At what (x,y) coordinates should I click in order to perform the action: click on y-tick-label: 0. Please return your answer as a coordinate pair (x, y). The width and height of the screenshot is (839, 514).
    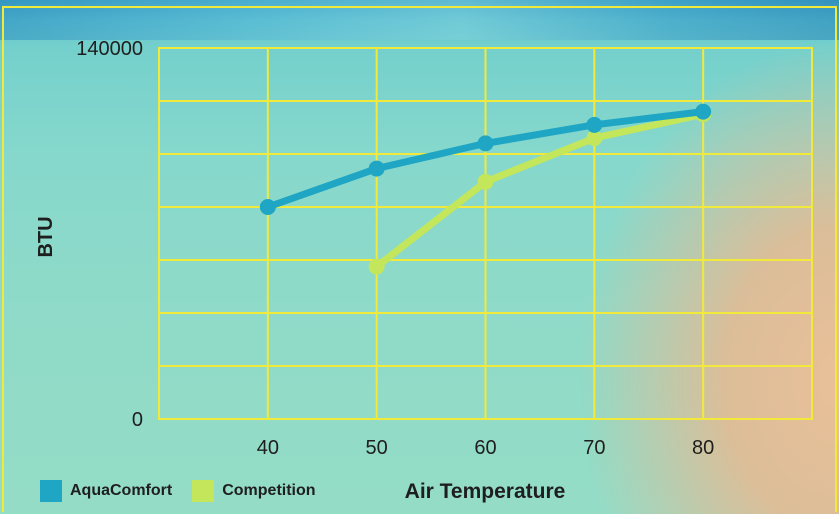
    Looking at the image, I should click on (137, 420).